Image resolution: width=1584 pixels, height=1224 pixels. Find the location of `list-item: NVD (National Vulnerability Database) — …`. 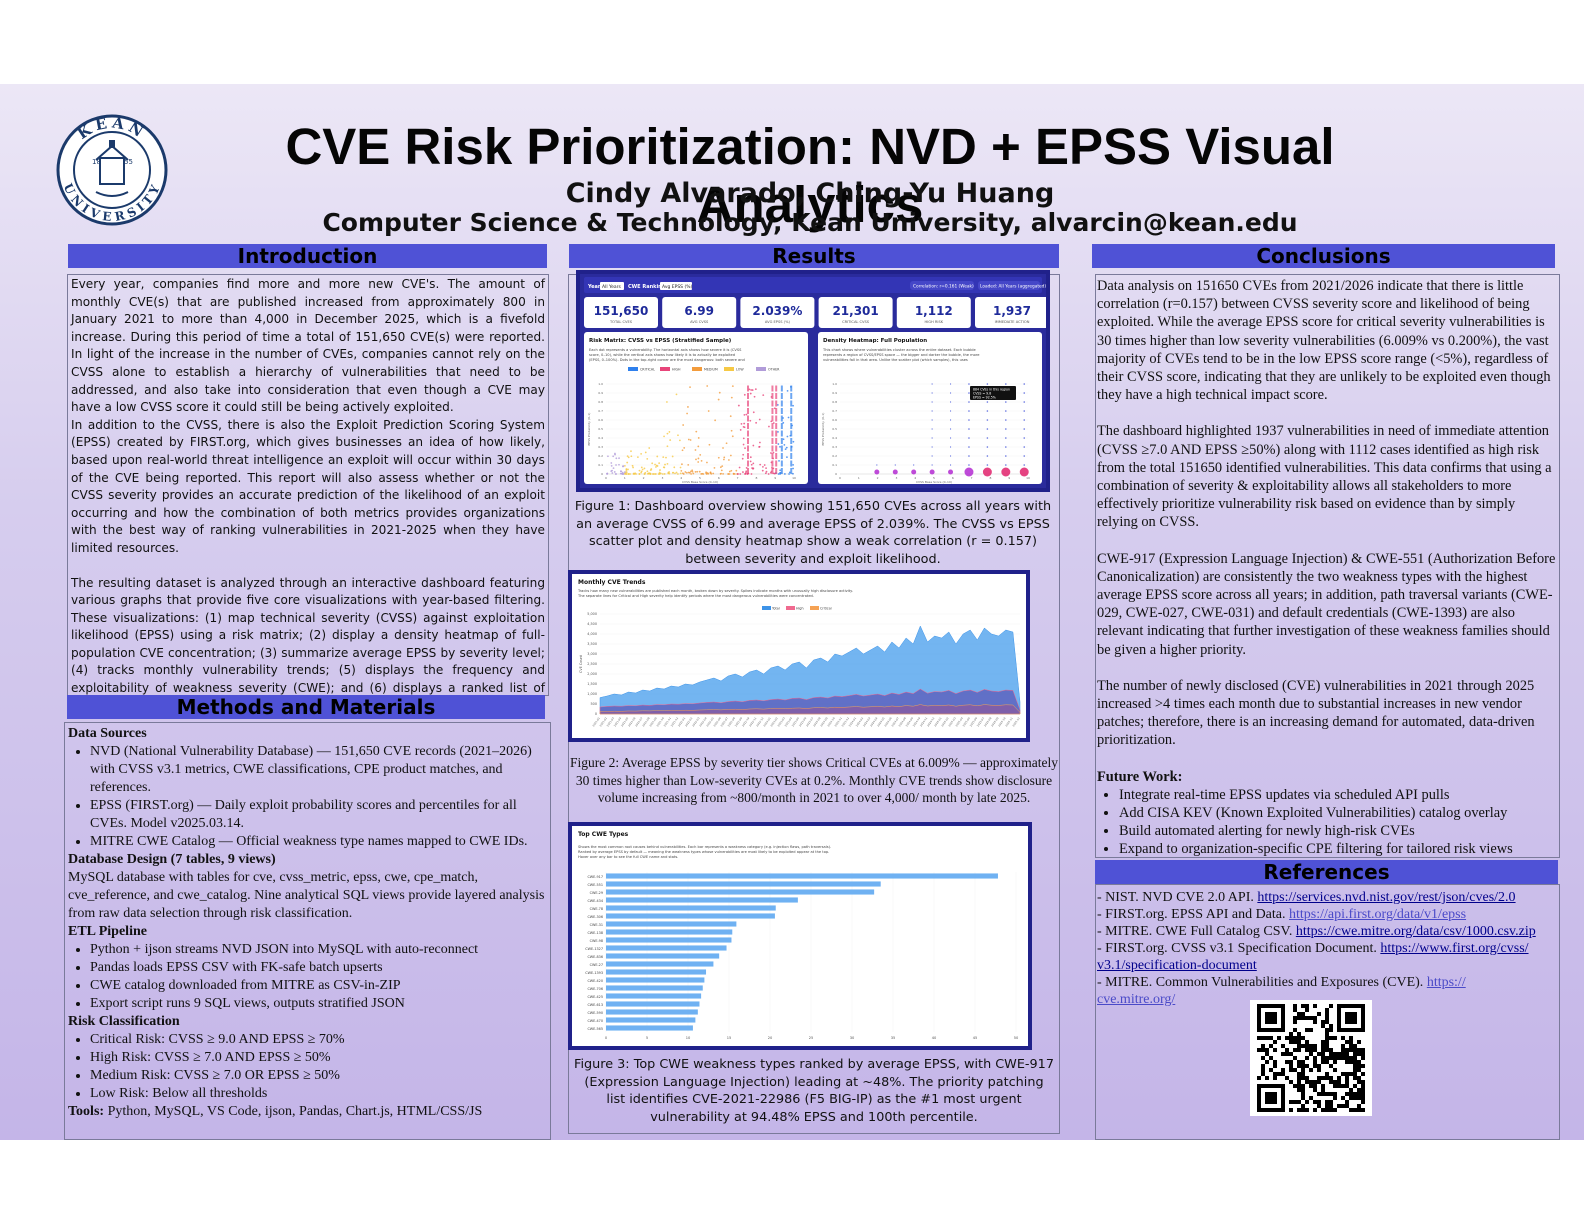

list-item: NVD (National Vulnerability Database) — … is located at coordinates (318, 770).